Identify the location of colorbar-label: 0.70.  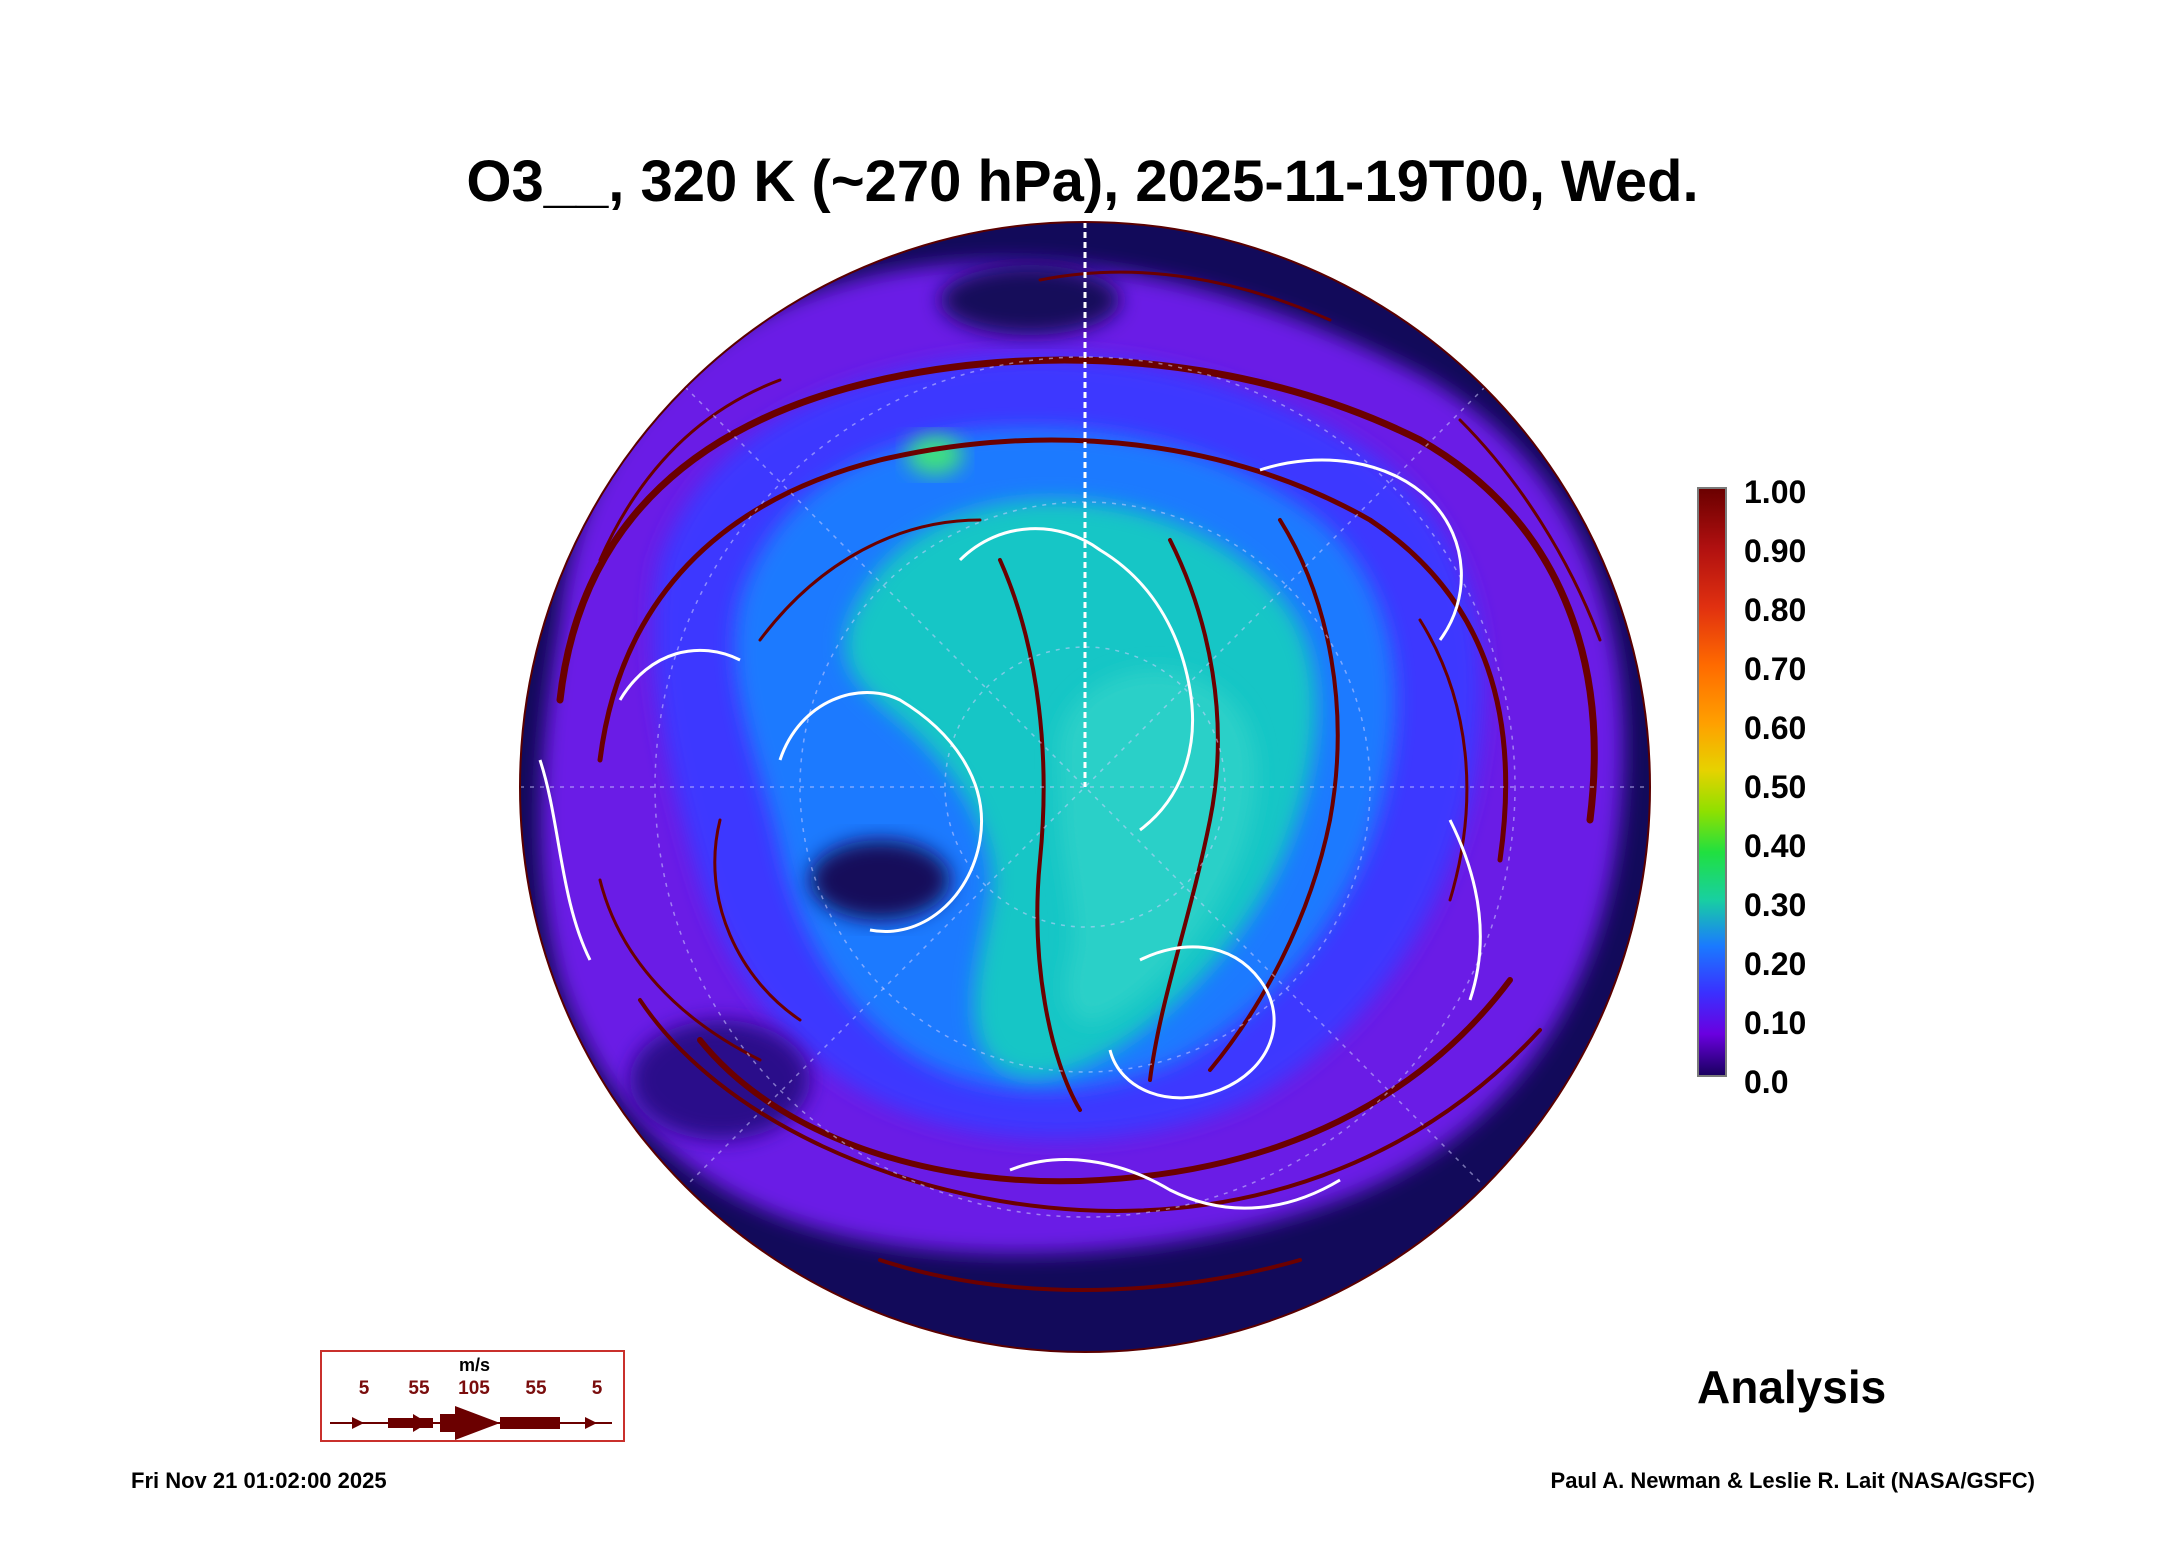
(1775, 669).